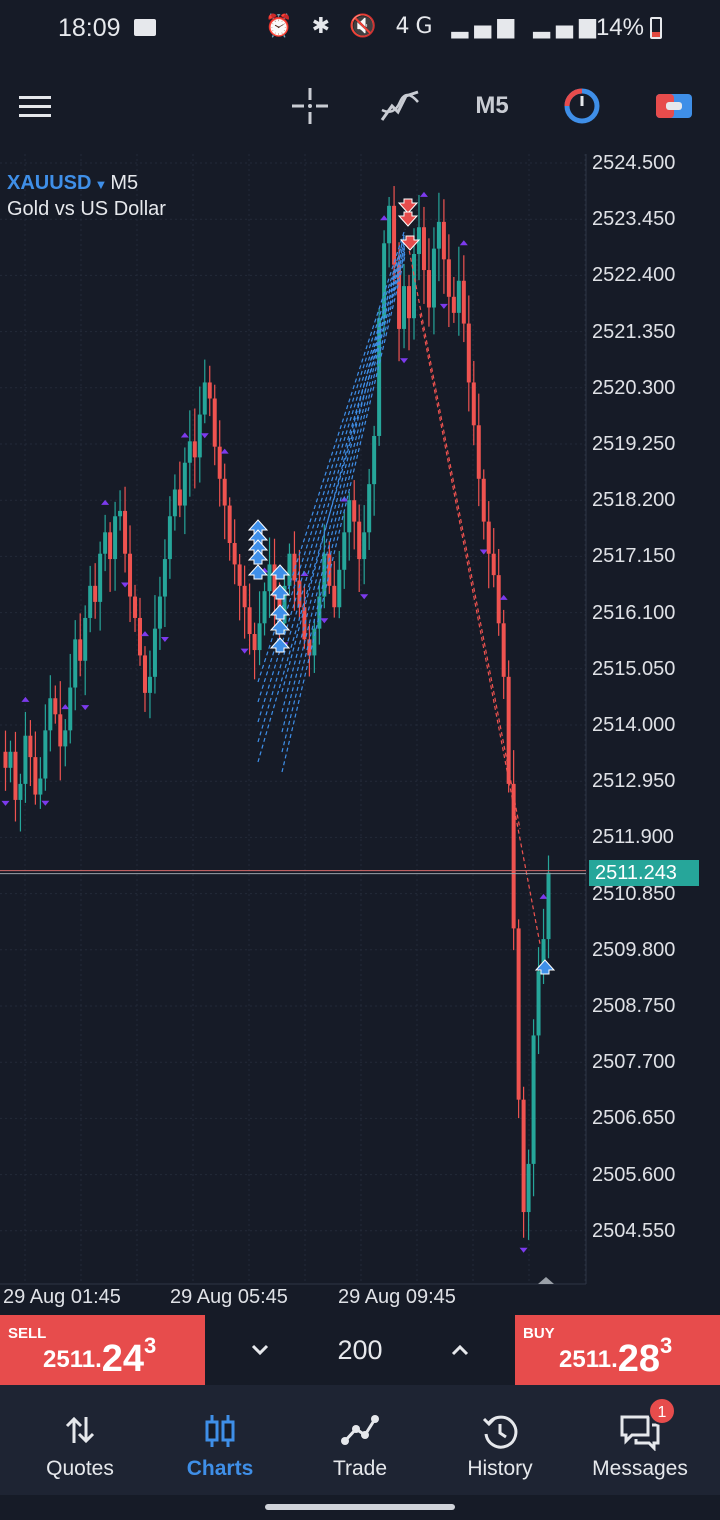  I want to click on symbol-name: XAUUSD, so click(49, 183).